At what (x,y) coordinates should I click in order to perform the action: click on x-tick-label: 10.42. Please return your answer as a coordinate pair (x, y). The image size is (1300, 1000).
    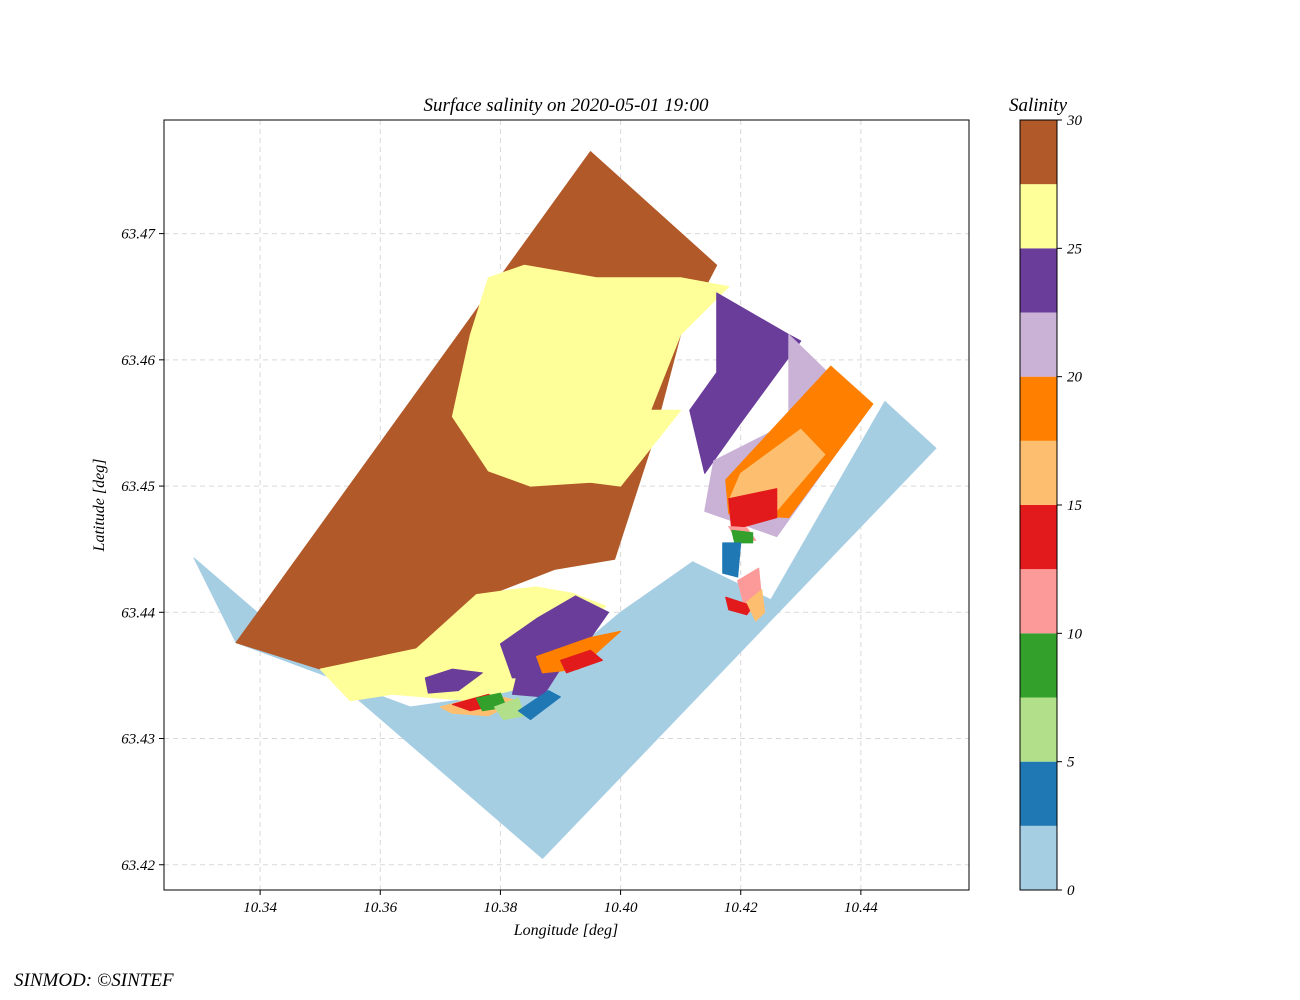
    Looking at the image, I should click on (741, 908).